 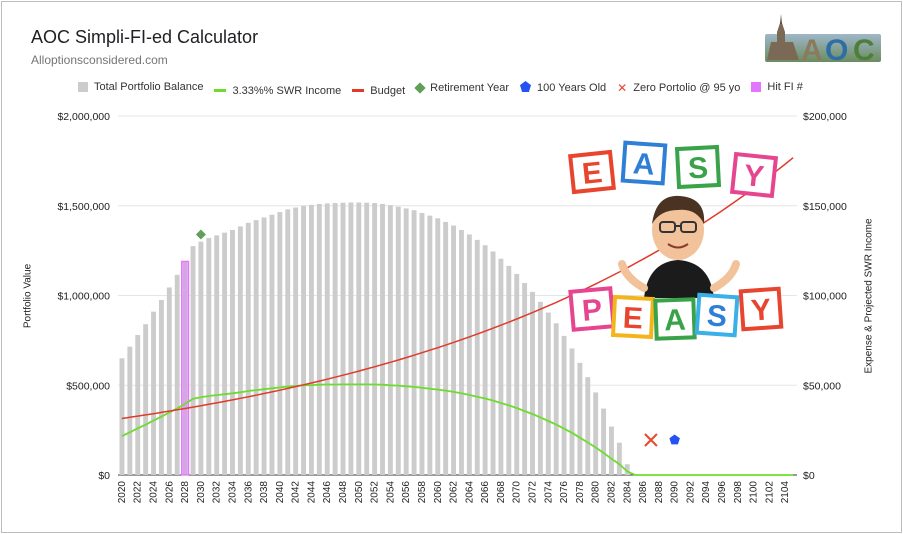 I want to click on legend-swatch-zero: ✕, so click(x=622, y=88).